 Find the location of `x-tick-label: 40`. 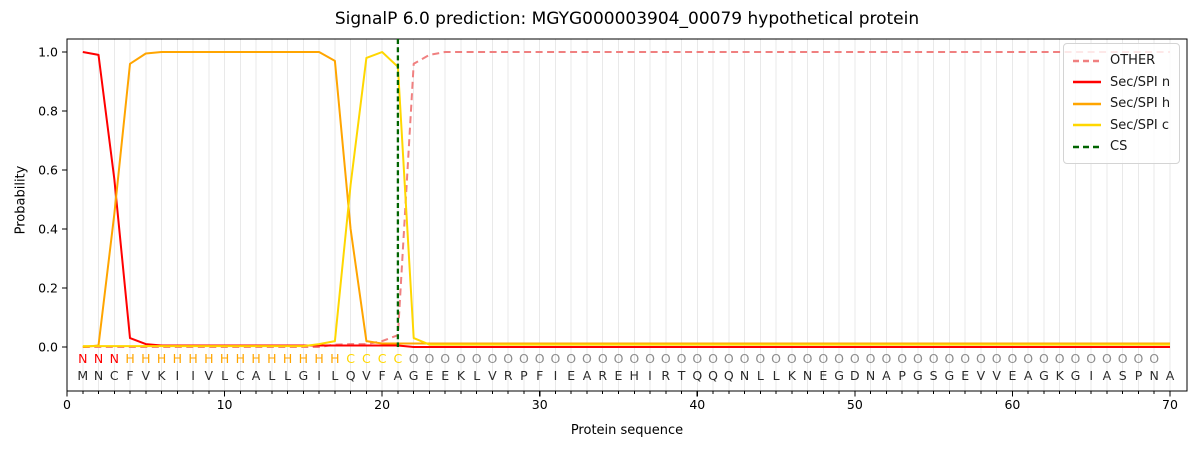

x-tick-label: 40 is located at coordinates (697, 404).